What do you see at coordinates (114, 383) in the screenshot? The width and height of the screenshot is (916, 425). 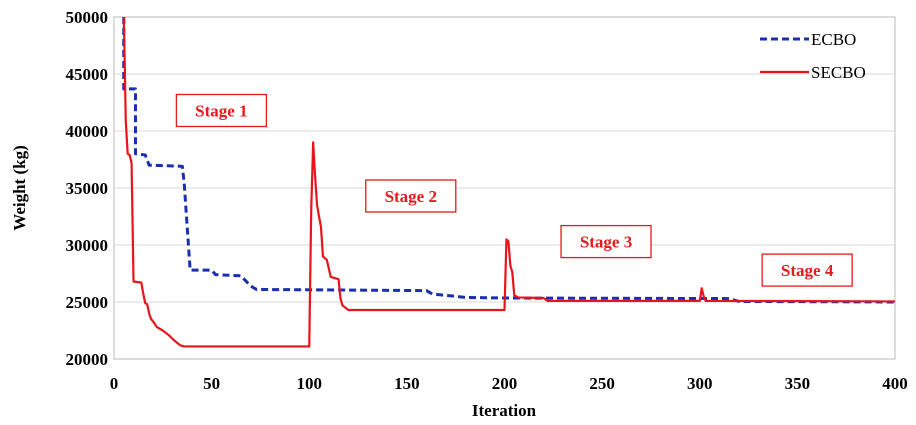 I see `x-tick-label: 0` at bounding box center [114, 383].